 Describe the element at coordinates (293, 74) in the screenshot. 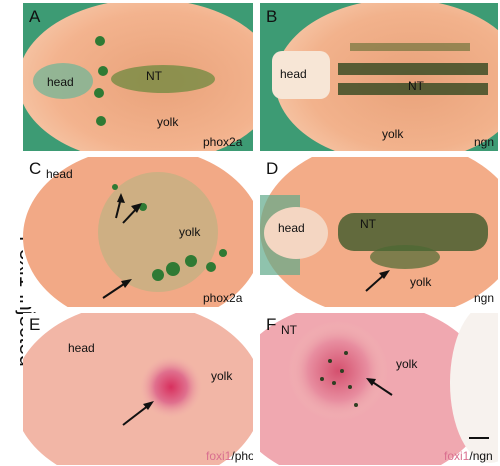

I see `panel-b-head-label: head` at that location.